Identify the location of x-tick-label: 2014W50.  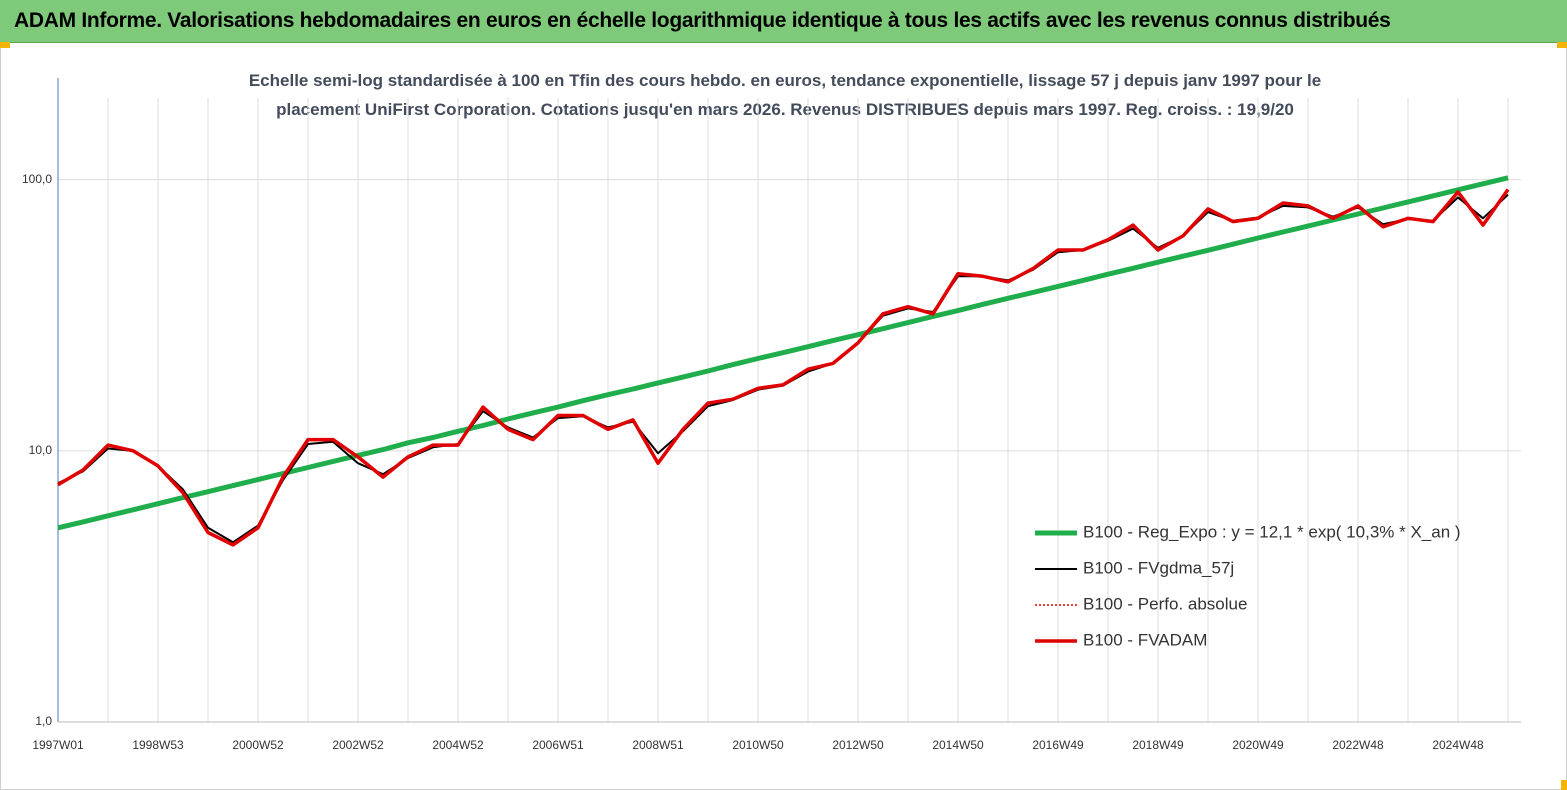
(958, 745).